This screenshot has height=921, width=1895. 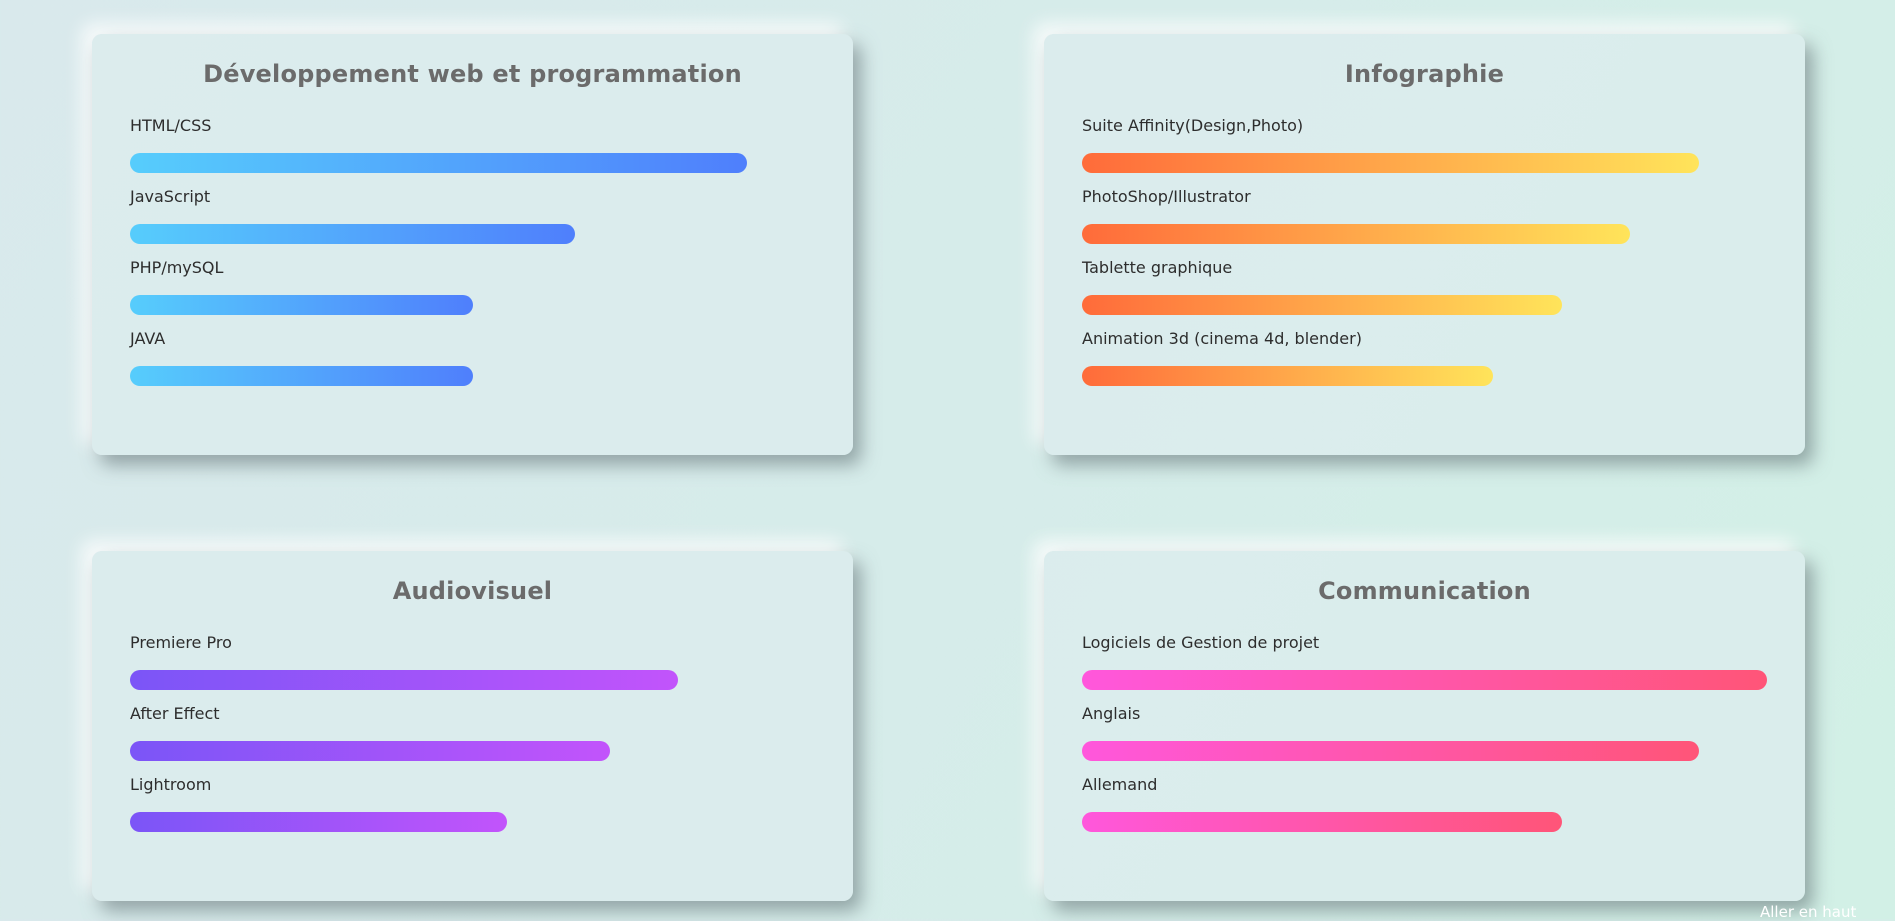 What do you see at coordinates (1424, 292) in the screenshot?
I see `skill-item: Tablette graphique` at bounding box center [1424, 292].